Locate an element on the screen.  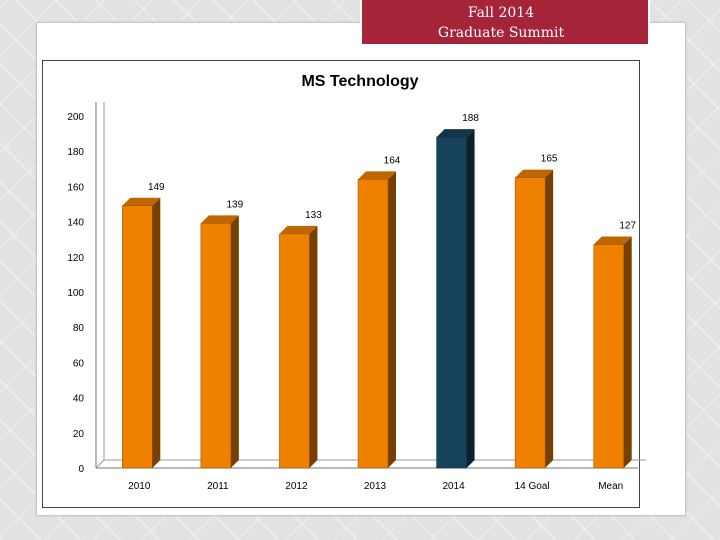
y-tick-label: 160 is located at coordinates (75, 187).